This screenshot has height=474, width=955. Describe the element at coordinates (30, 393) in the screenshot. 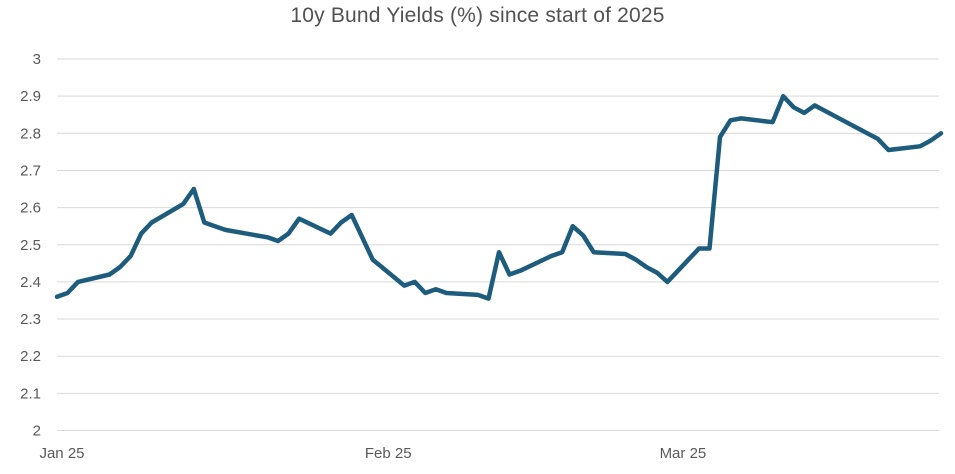

I see `y-axis-tick-label: 2.1` at that location.